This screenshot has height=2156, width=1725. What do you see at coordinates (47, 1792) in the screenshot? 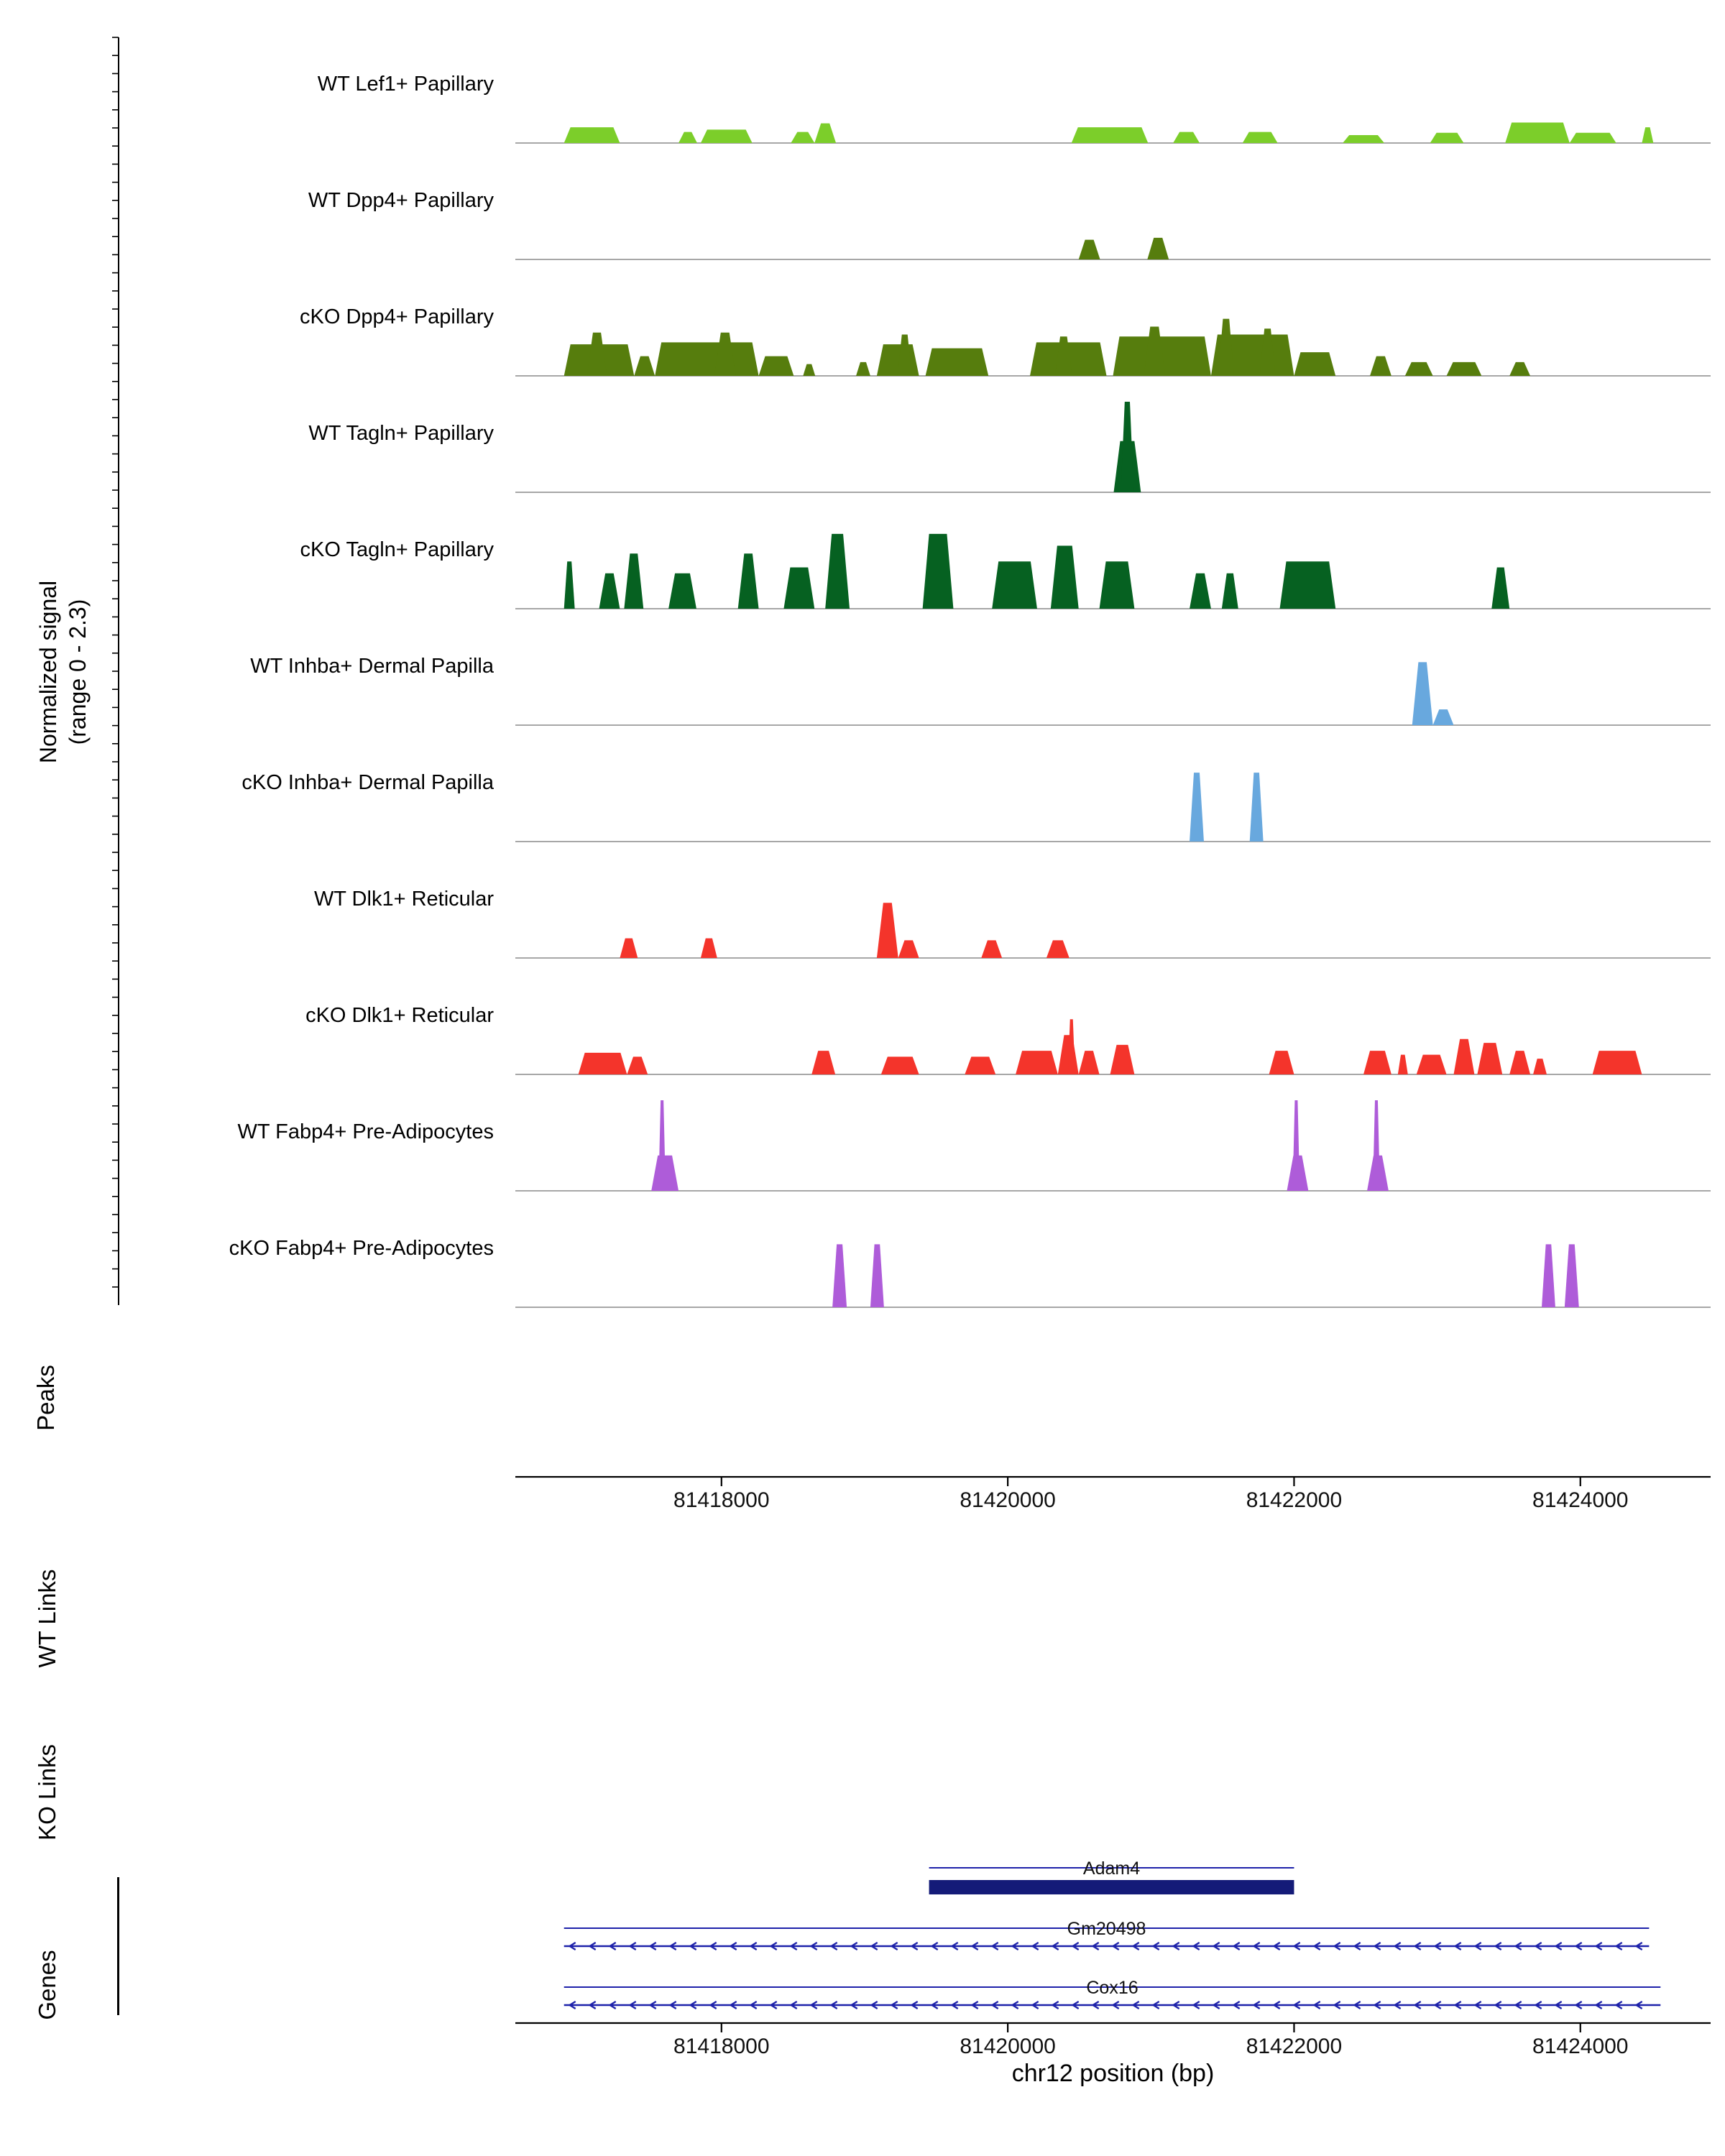
I see `section-label-ko-links: KO Links` at bounding box center [47, 1792].